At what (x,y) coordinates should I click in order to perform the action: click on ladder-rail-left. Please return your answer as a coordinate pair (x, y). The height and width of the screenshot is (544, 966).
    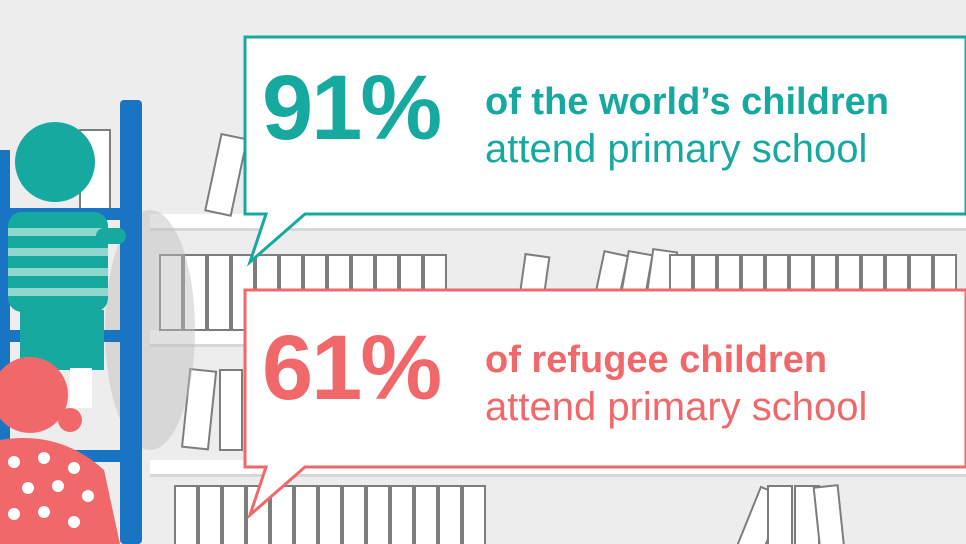
    Looking at the image, I should click on (5, 347).